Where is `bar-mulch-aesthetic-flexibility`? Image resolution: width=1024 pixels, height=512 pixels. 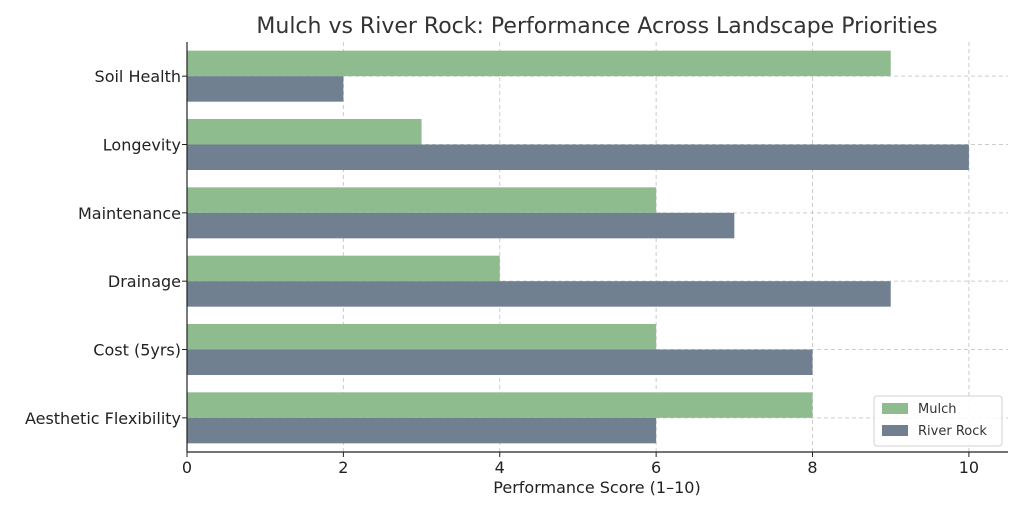
bar-mulch-aesthetic-flexibility is located at coordinates (500, 405).